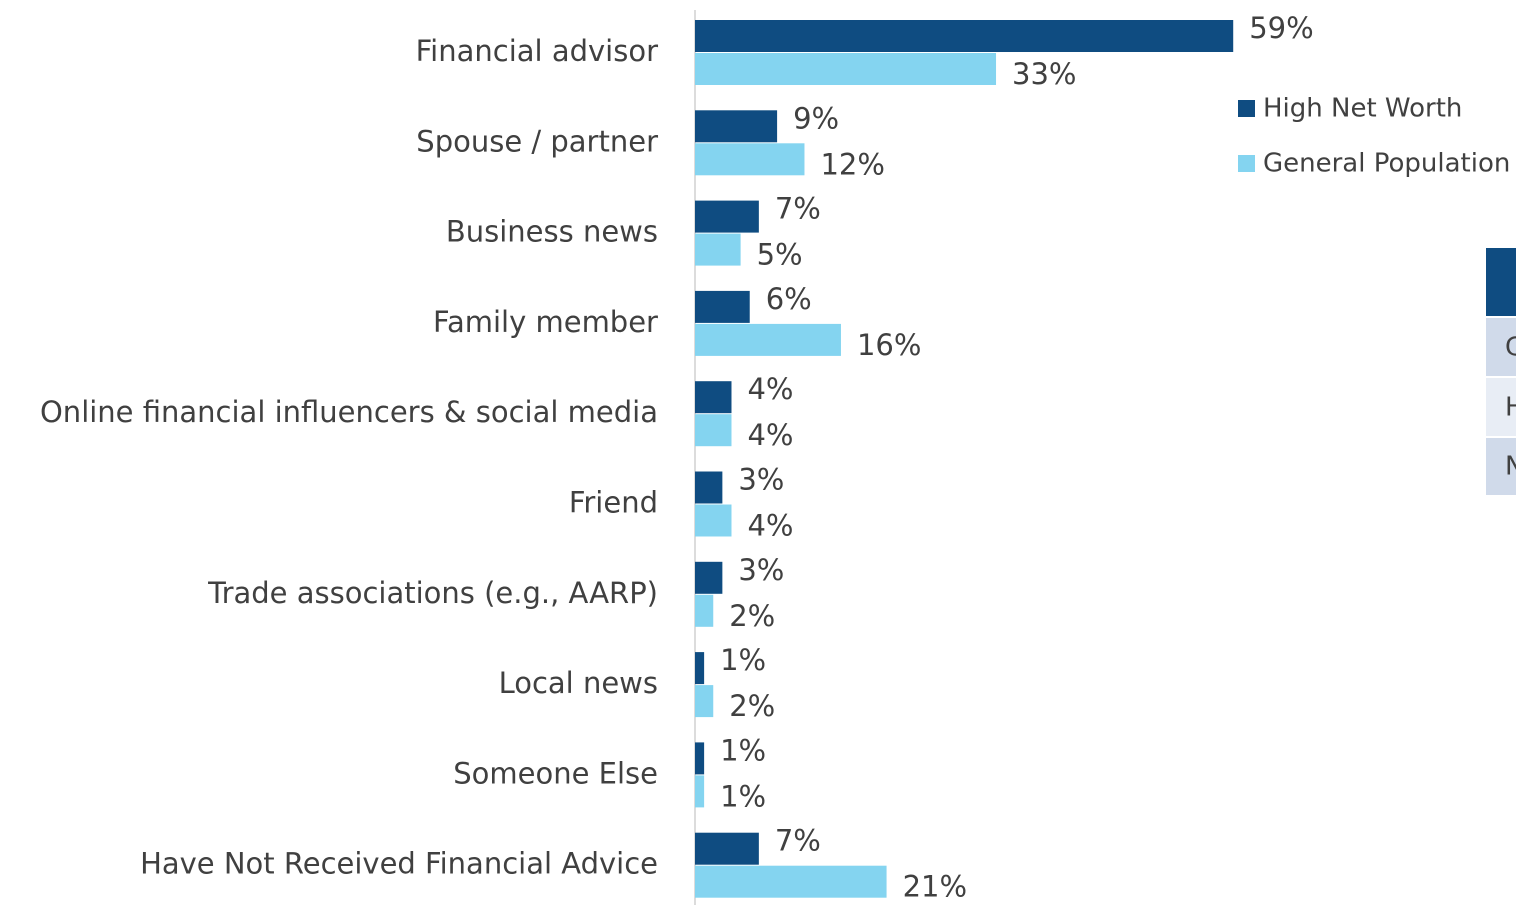 The height and width of the screenshot is (905, 1516). What do you see at coordinates (537, 141) in the screenshot?
I see `category-label: Spouse / partner` at bounding box center [537, 141].